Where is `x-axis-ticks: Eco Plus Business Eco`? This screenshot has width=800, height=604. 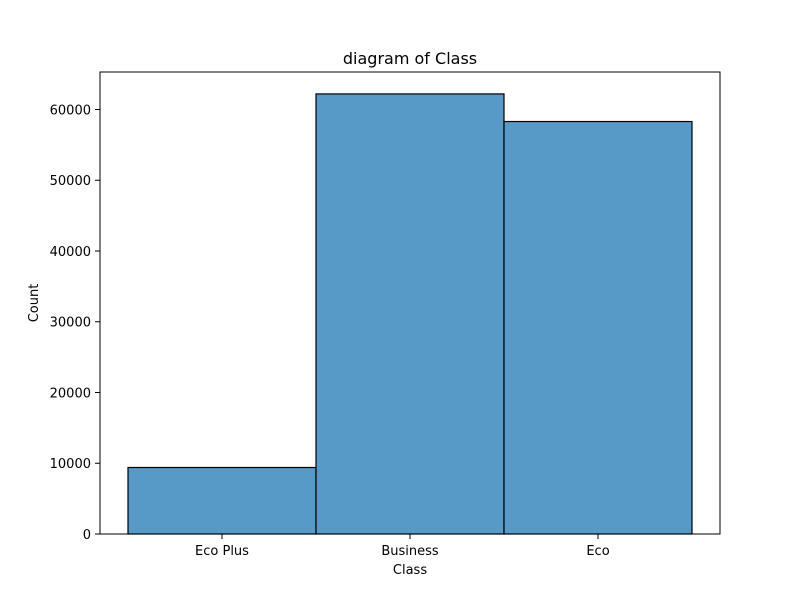 x-axis-ticks: Eco Plus Business Eco is located at coordinates (402, 546).